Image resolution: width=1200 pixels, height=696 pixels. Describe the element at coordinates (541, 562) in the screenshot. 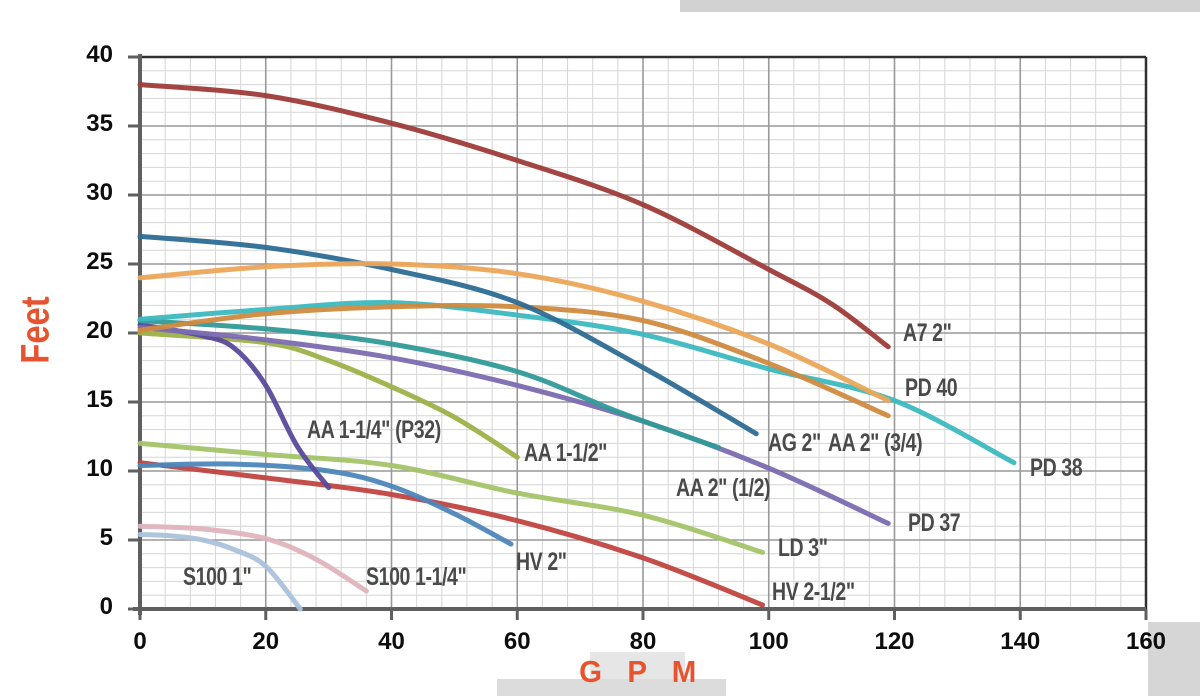

I see `curve-label-hv-2: HV 2"` at that location.